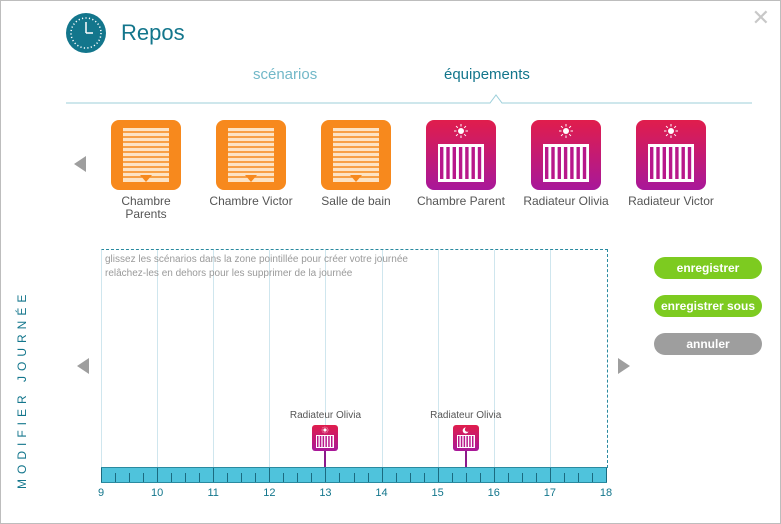 The width and height of the screenshot is (781, 524). Describe the element at coordinates (708, 344) in the screenshot. I see `cancel-button: annuler` at that location.